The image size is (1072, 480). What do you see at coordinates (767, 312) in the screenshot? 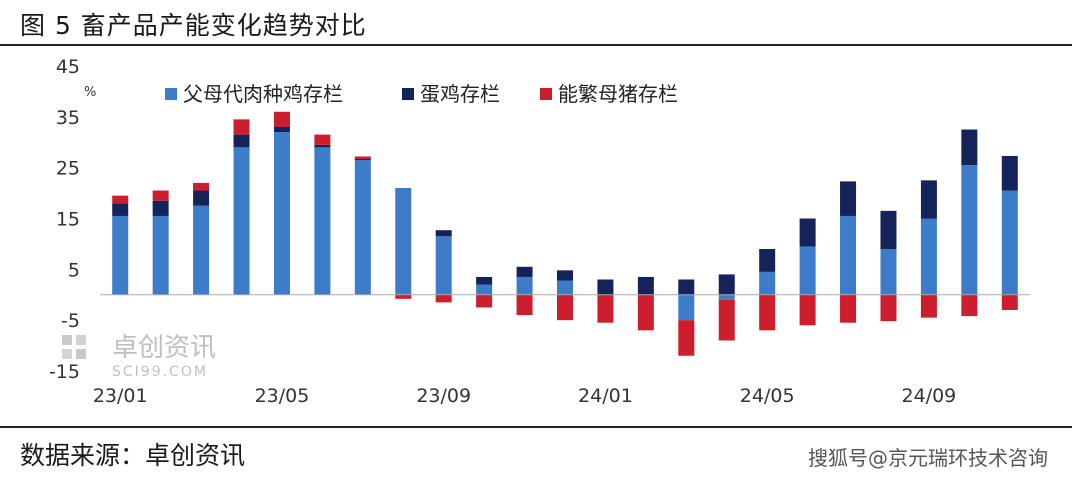
I see `bar-segment-sow-24/05` at bounding box center [767, 312].